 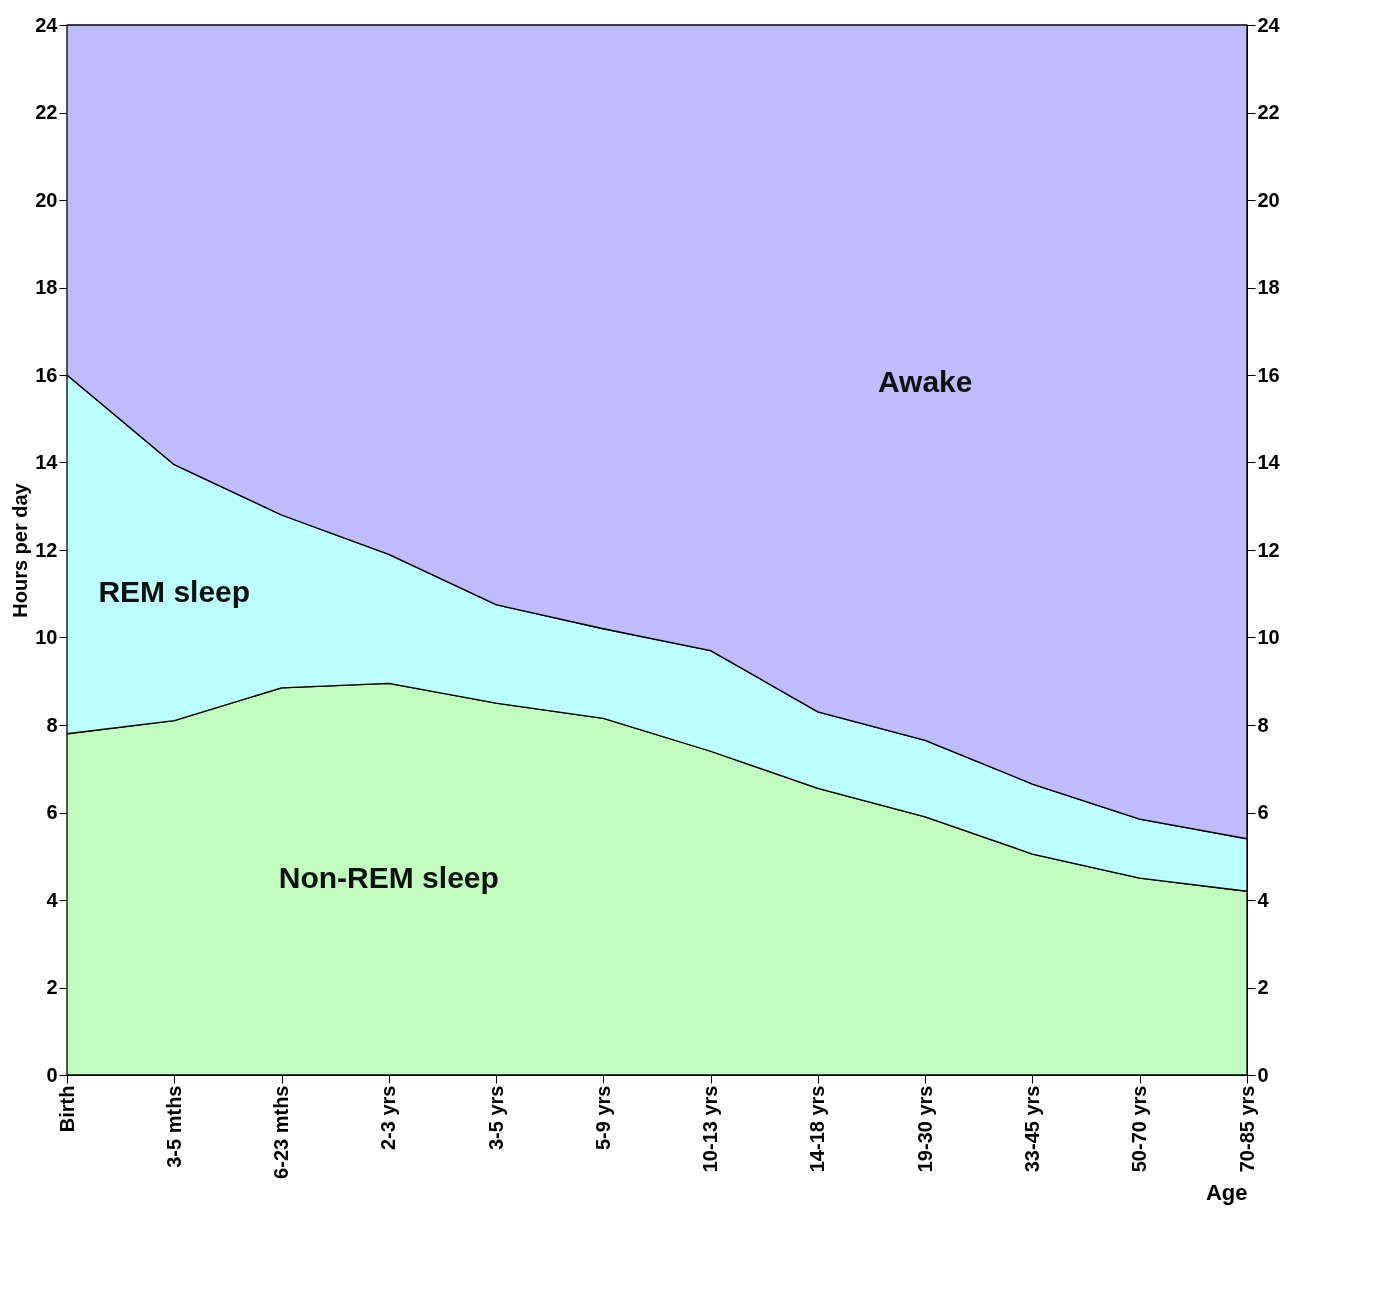 I want to click on y2-tick-label: 14, so click(x=1269, y=462).